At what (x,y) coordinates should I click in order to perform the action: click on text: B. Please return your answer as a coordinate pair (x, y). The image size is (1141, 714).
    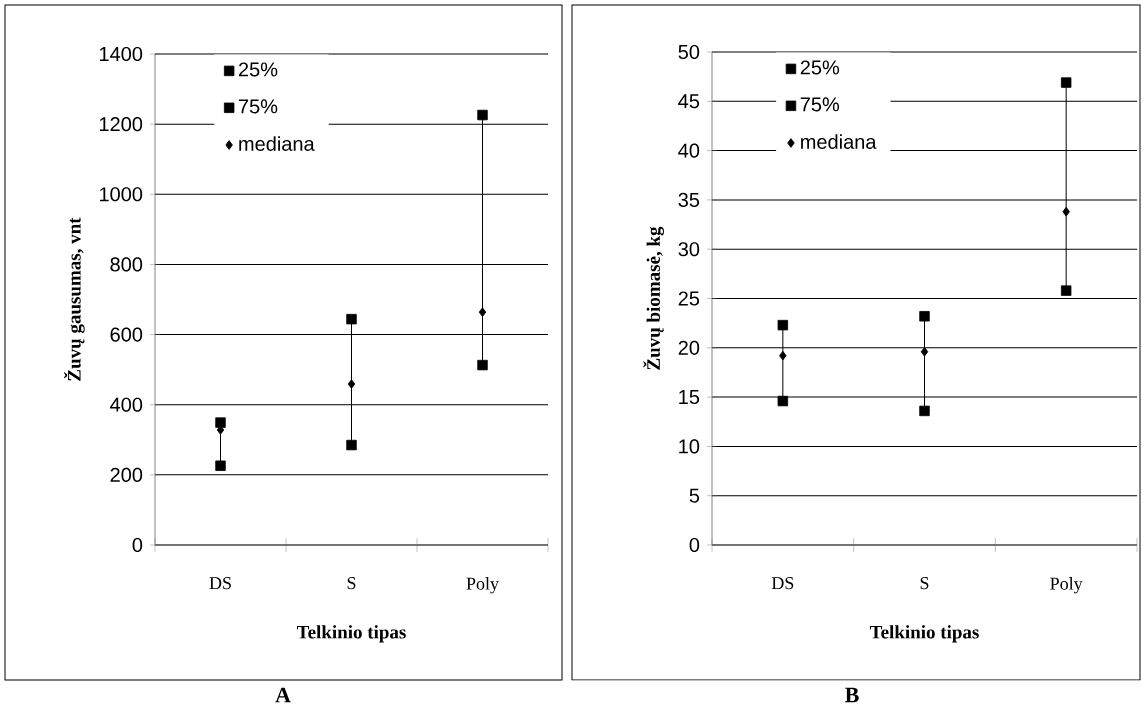
    Looking at the image, I should click on (852, 695).